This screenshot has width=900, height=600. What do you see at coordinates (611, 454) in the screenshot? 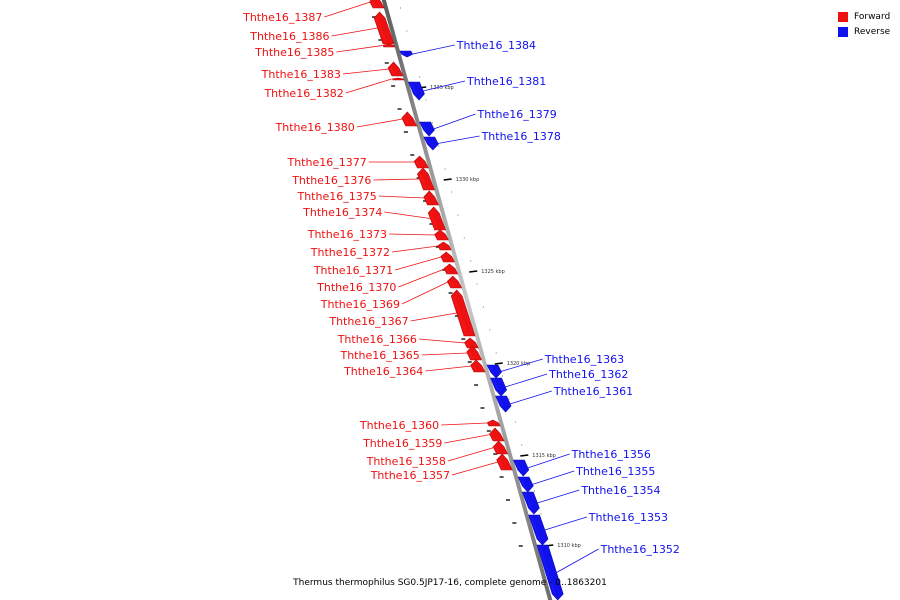
I see `gene-label-ththe16_1356: Ththe16_1356` at bounding box center [611, 454].